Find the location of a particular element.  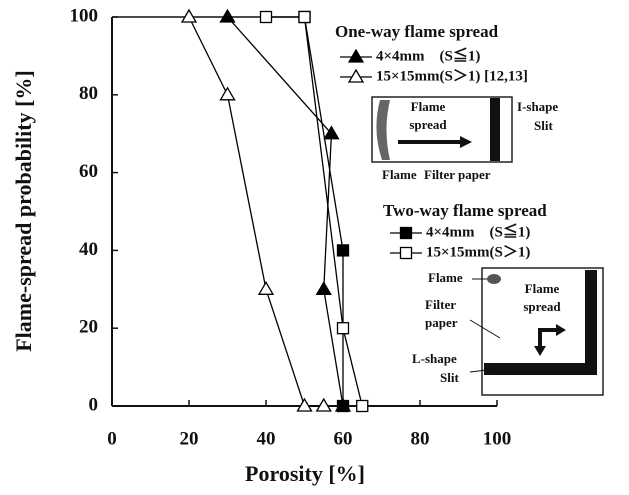

y-tick-label: 0 is located at coordinates (94, 404).